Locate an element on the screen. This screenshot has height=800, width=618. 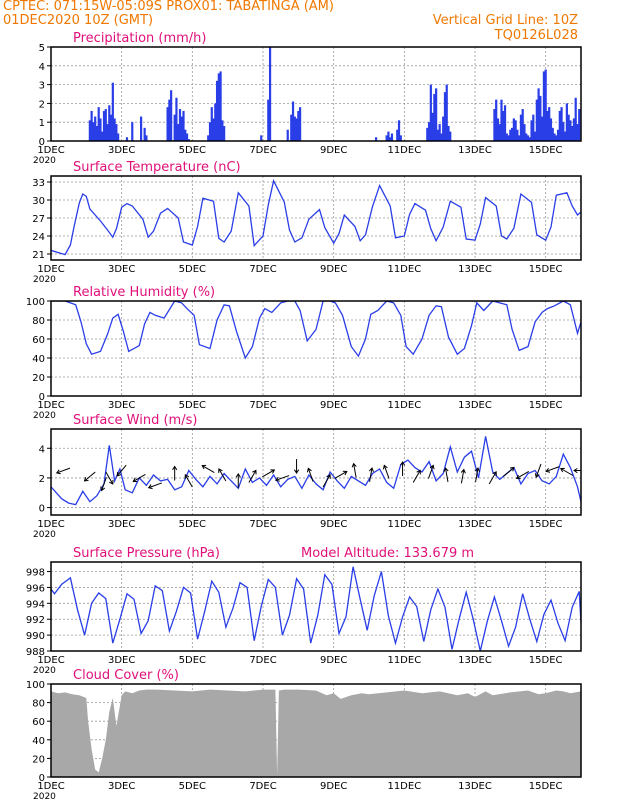
panel-6-cloud-area is located at coordinates (316, 733).